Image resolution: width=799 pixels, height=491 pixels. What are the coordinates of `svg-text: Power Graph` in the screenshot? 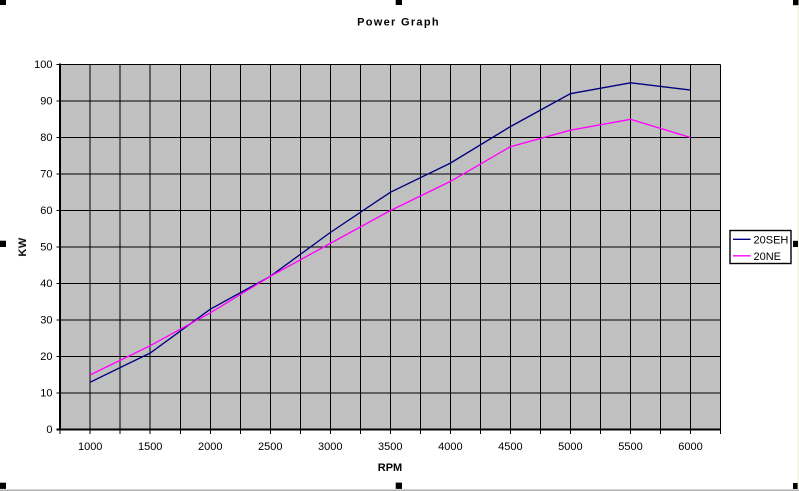 It's located at (398, 22).